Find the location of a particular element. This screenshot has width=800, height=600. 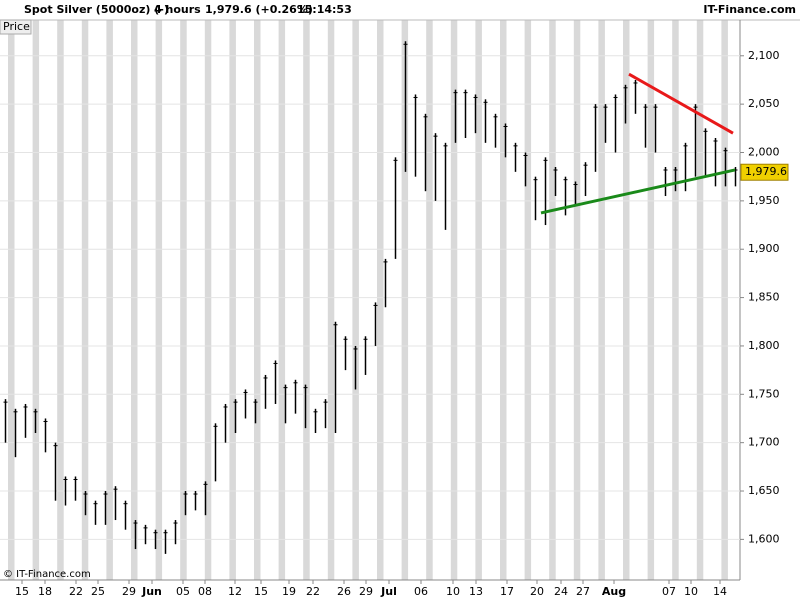

y-tick-label: 1,800 is located at coordinates (764, 345).